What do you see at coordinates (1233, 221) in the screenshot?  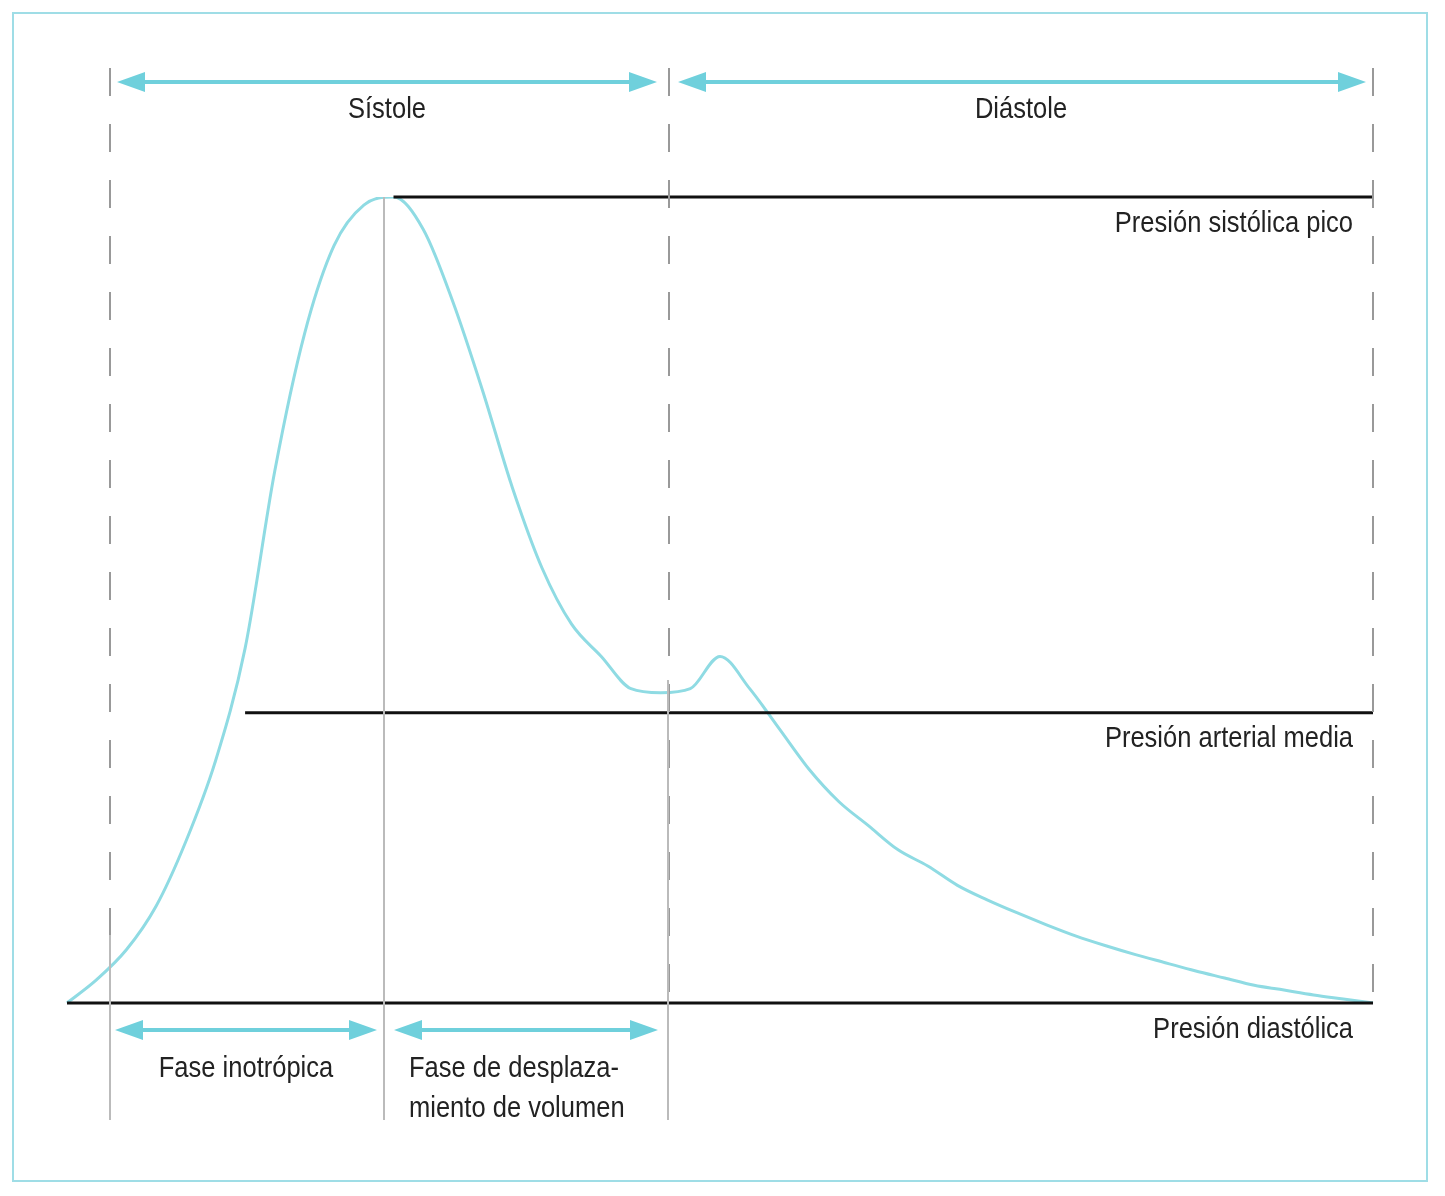 I see `ref-line-label: Presión sistólica pico` at bounding box center [1233, 221].